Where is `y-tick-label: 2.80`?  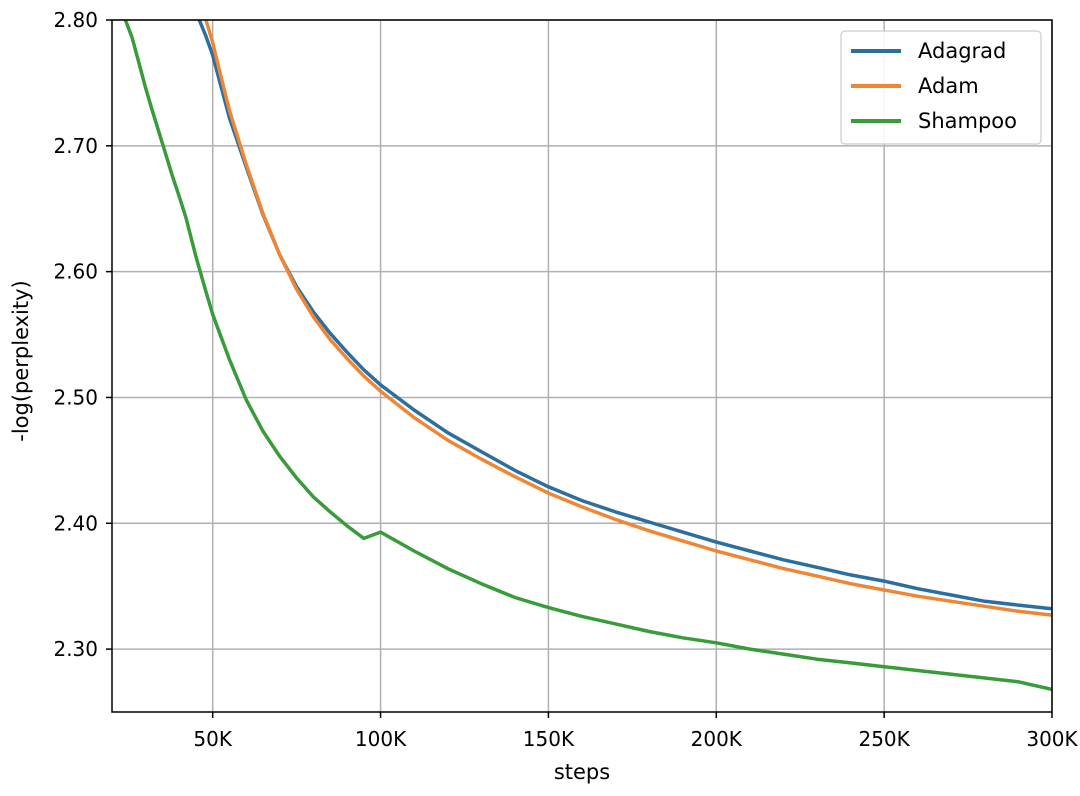
y-tick-label: 2.80 is located at coordinates (75, 20).